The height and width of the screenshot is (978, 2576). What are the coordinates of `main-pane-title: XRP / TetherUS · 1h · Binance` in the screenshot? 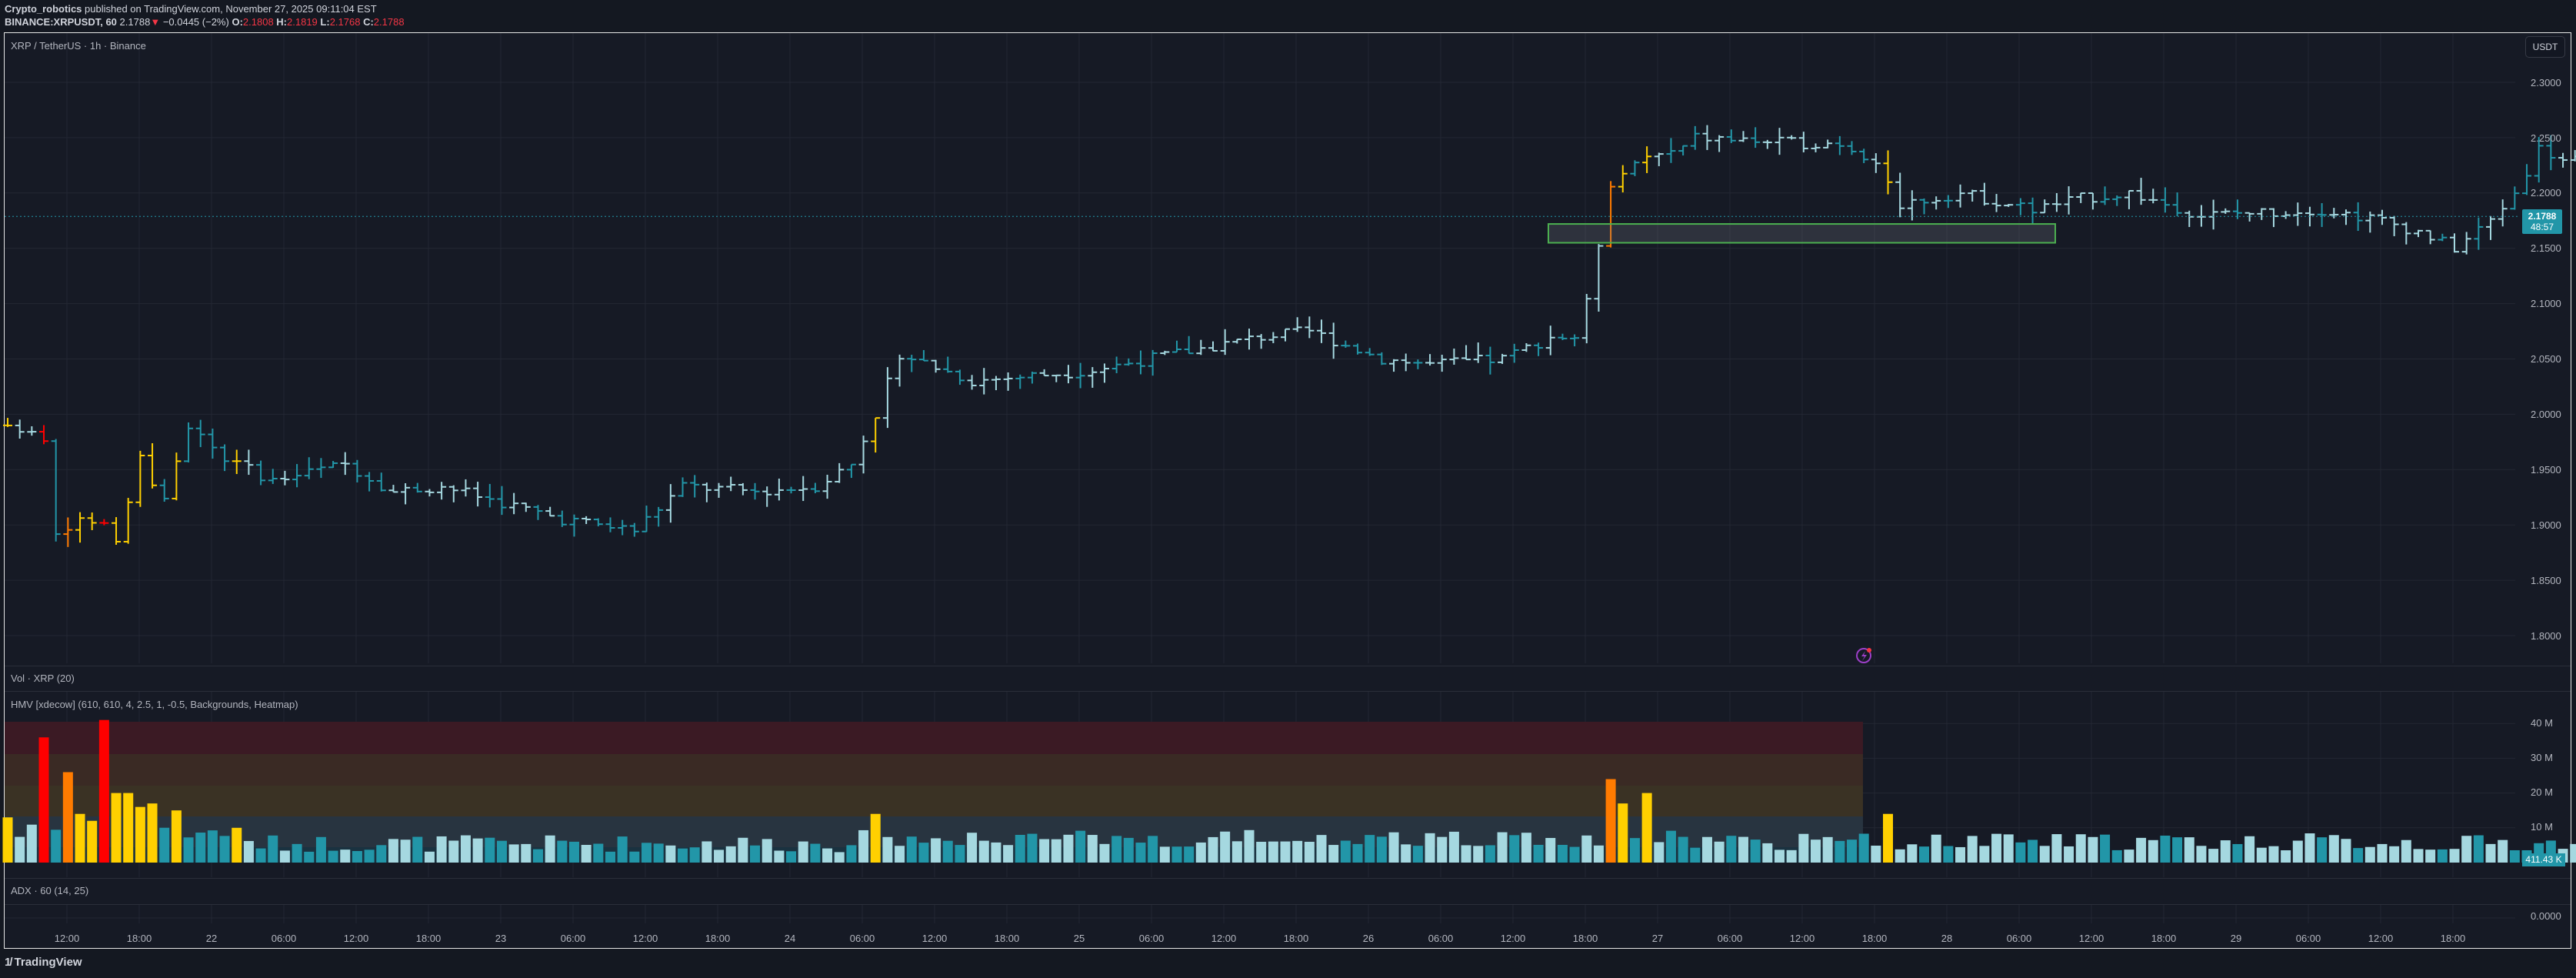 It's located at (78, 46).